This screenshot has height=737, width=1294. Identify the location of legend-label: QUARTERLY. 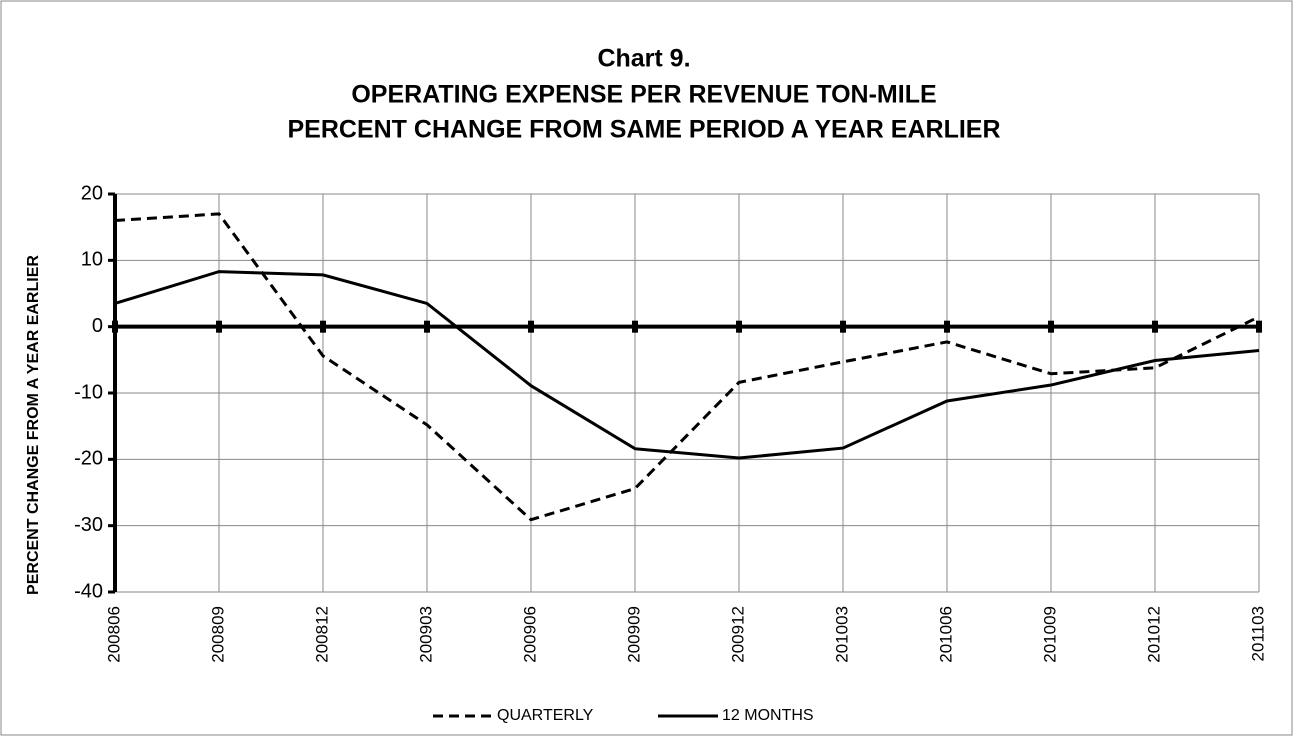
(545, 715).